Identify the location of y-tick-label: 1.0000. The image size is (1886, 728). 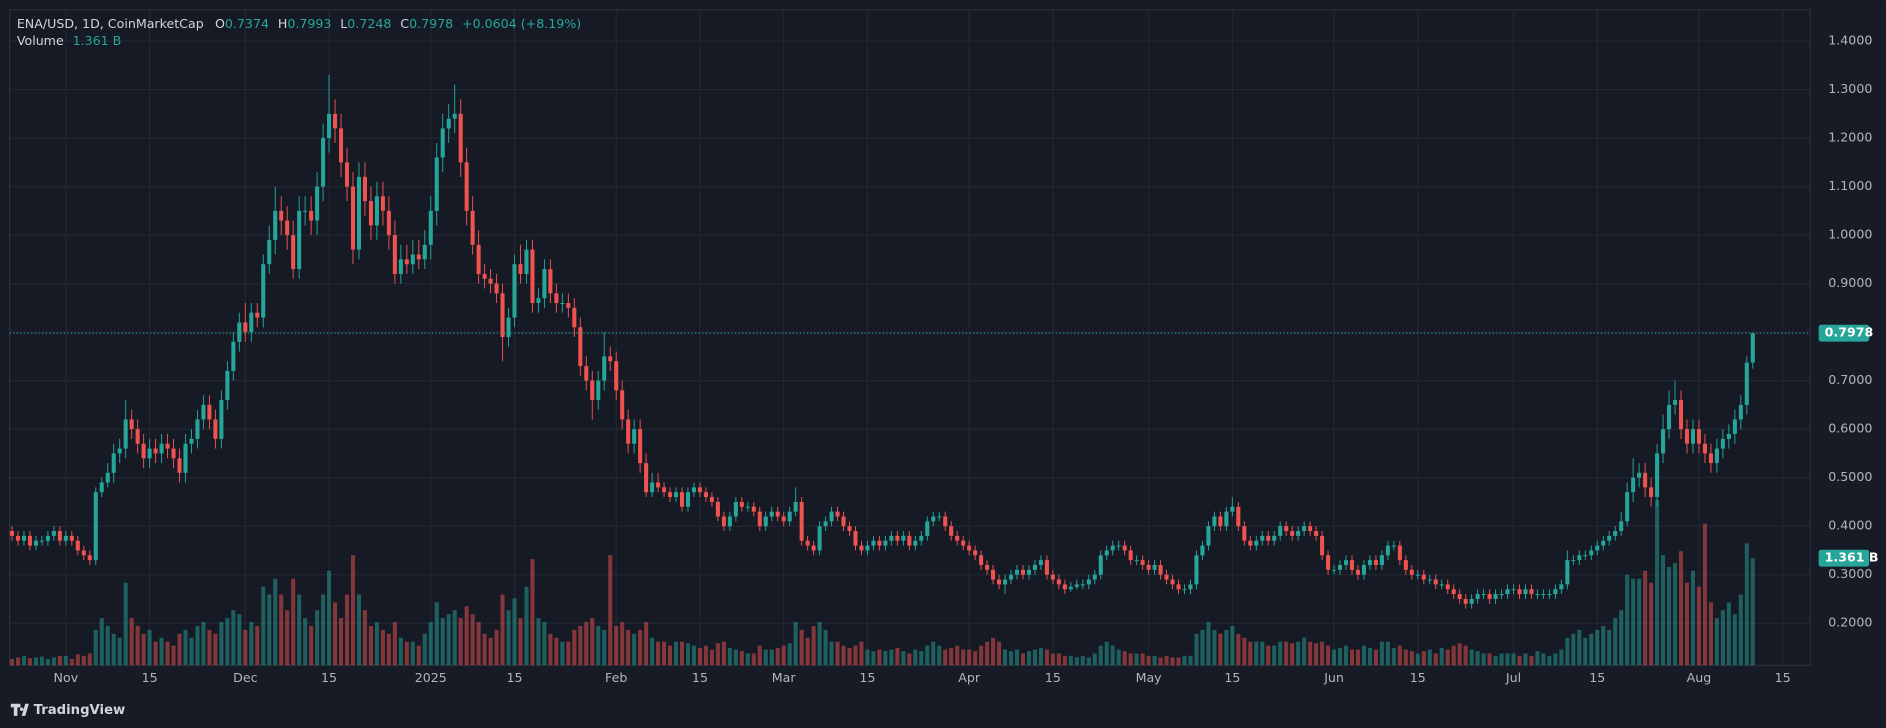
(1850, 234).